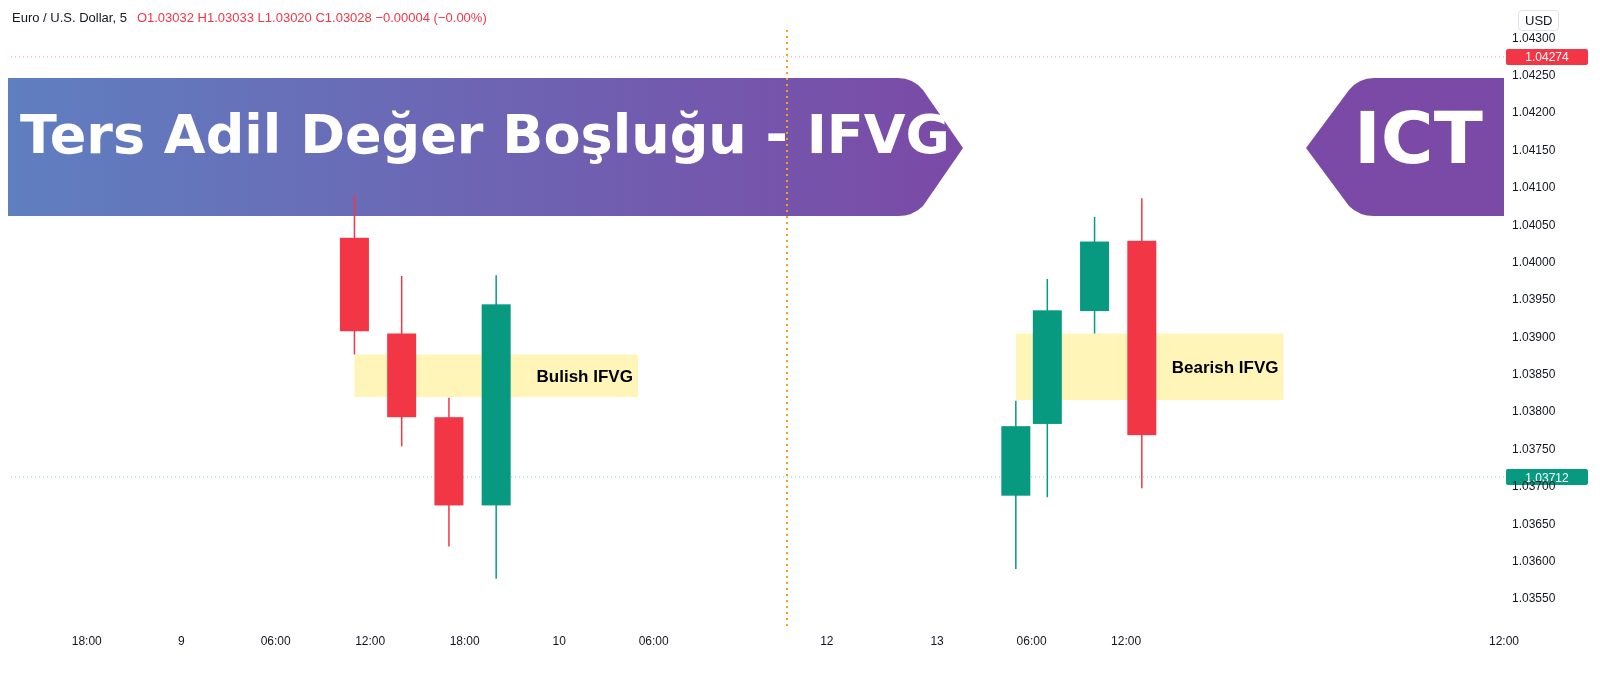  Describe the element at coordinates (1534, 112) in the screenshot. I see `y-tick-label: 1.04200` at that location.